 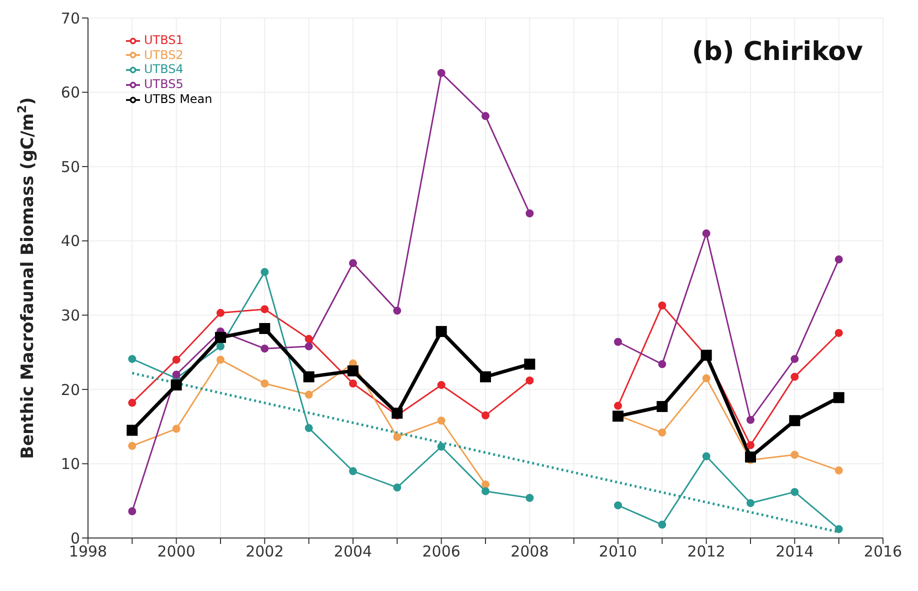 What do you see at coordinates (176, 551) in the screenshot?
I see `x-tick-label: 2000` at bounding box center [176, 551].